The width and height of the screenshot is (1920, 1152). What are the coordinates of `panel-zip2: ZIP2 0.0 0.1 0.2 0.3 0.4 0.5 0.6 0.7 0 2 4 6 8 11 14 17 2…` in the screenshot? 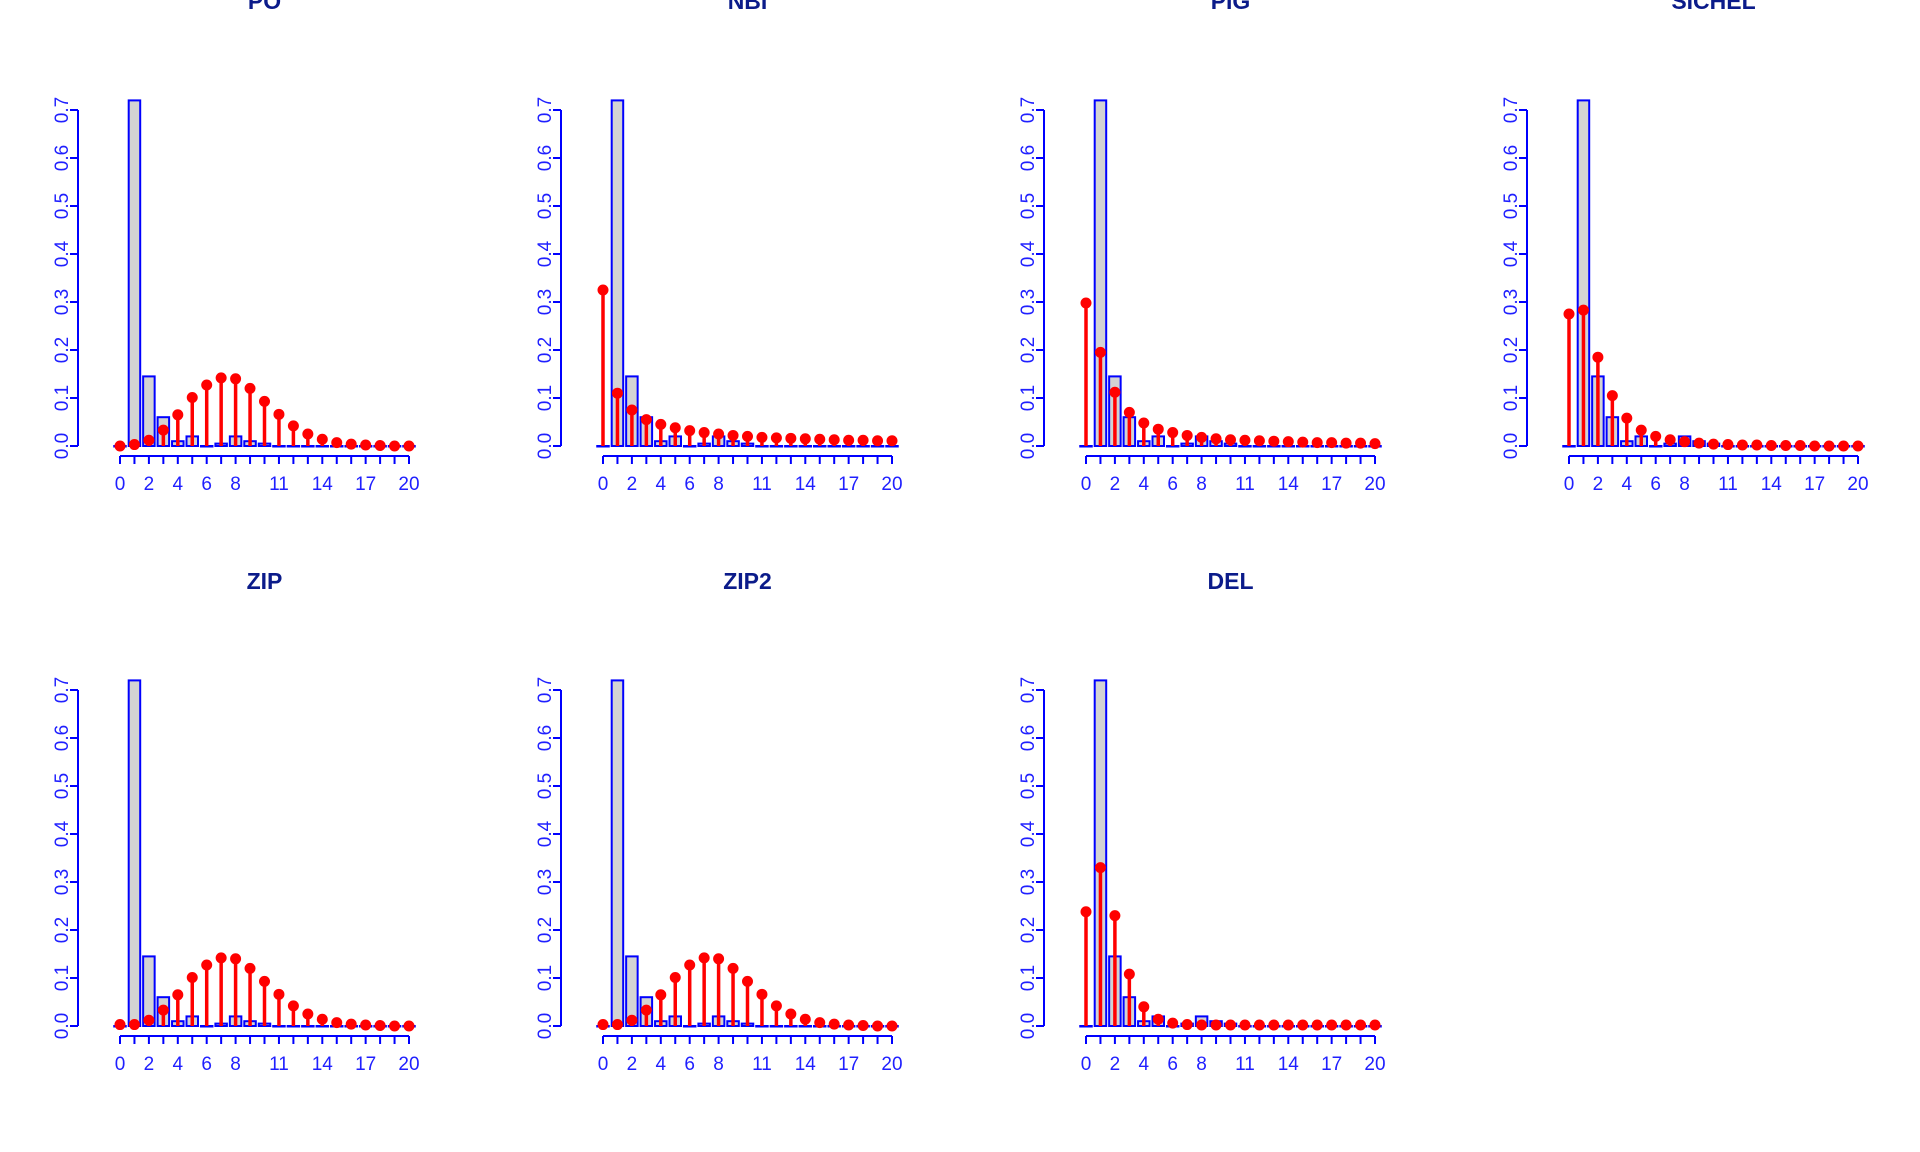 It's located at (719, 821).